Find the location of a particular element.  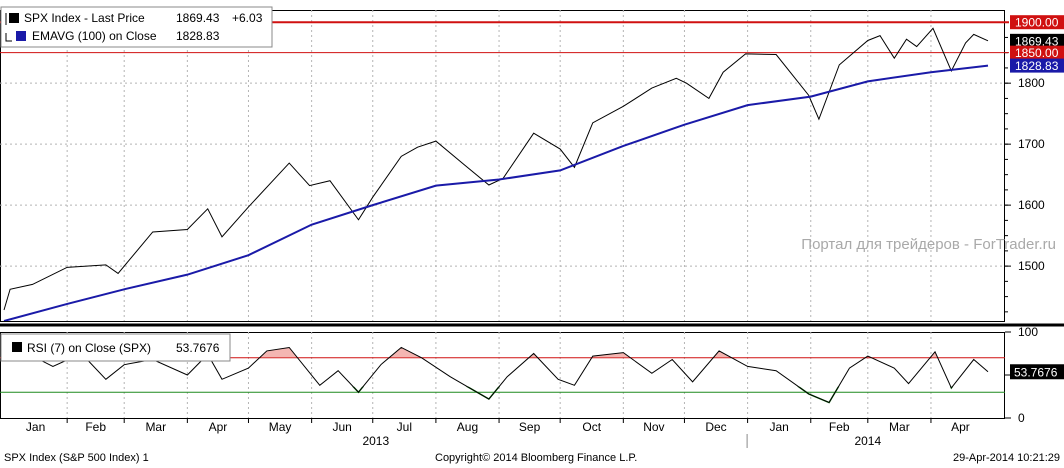

legend-rsi-label: RSI (7) on Close (SPX) is located at coordinates (89, 348).